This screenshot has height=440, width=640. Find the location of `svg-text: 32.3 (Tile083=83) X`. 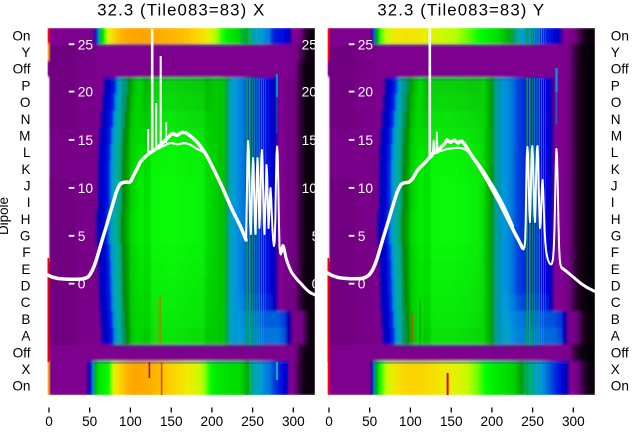

svg-text: 32.3 (Tile083=83) X is located at coordinates (181, 10).